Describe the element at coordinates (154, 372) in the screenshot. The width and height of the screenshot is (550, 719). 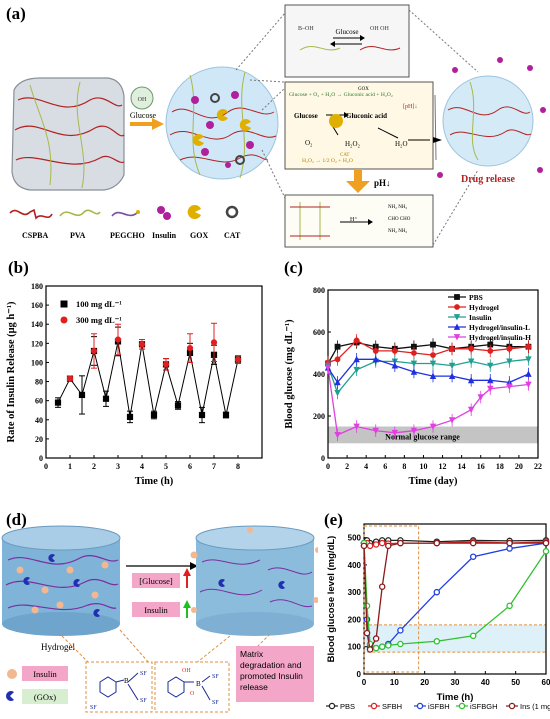
I see `plot-frame` at that location.